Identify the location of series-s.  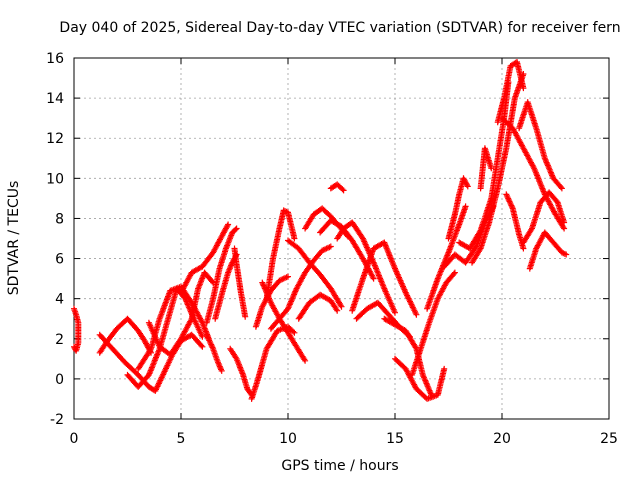
(318, 306).